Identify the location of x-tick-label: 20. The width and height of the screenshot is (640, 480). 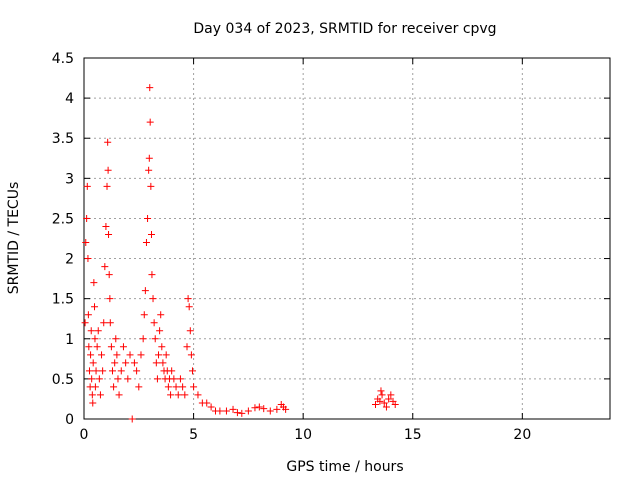
(522, 435).